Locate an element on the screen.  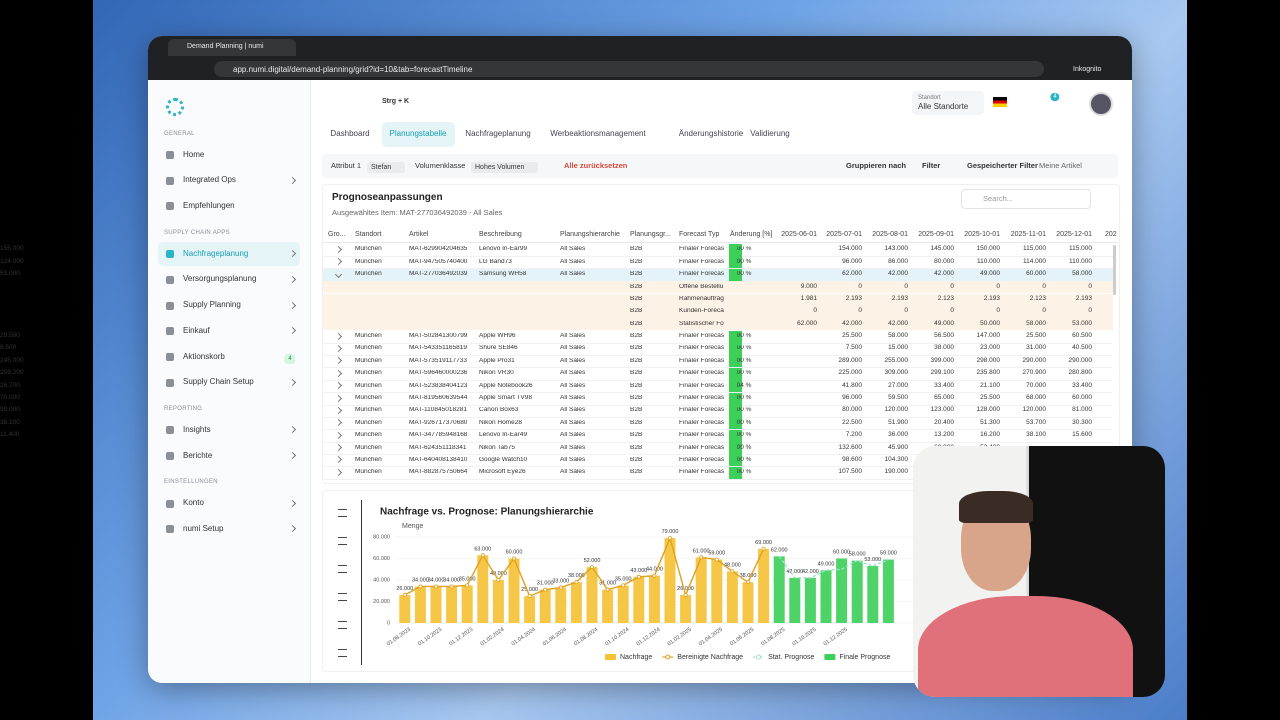
tab: Planungstabelle is located at coordinates (418, 133).